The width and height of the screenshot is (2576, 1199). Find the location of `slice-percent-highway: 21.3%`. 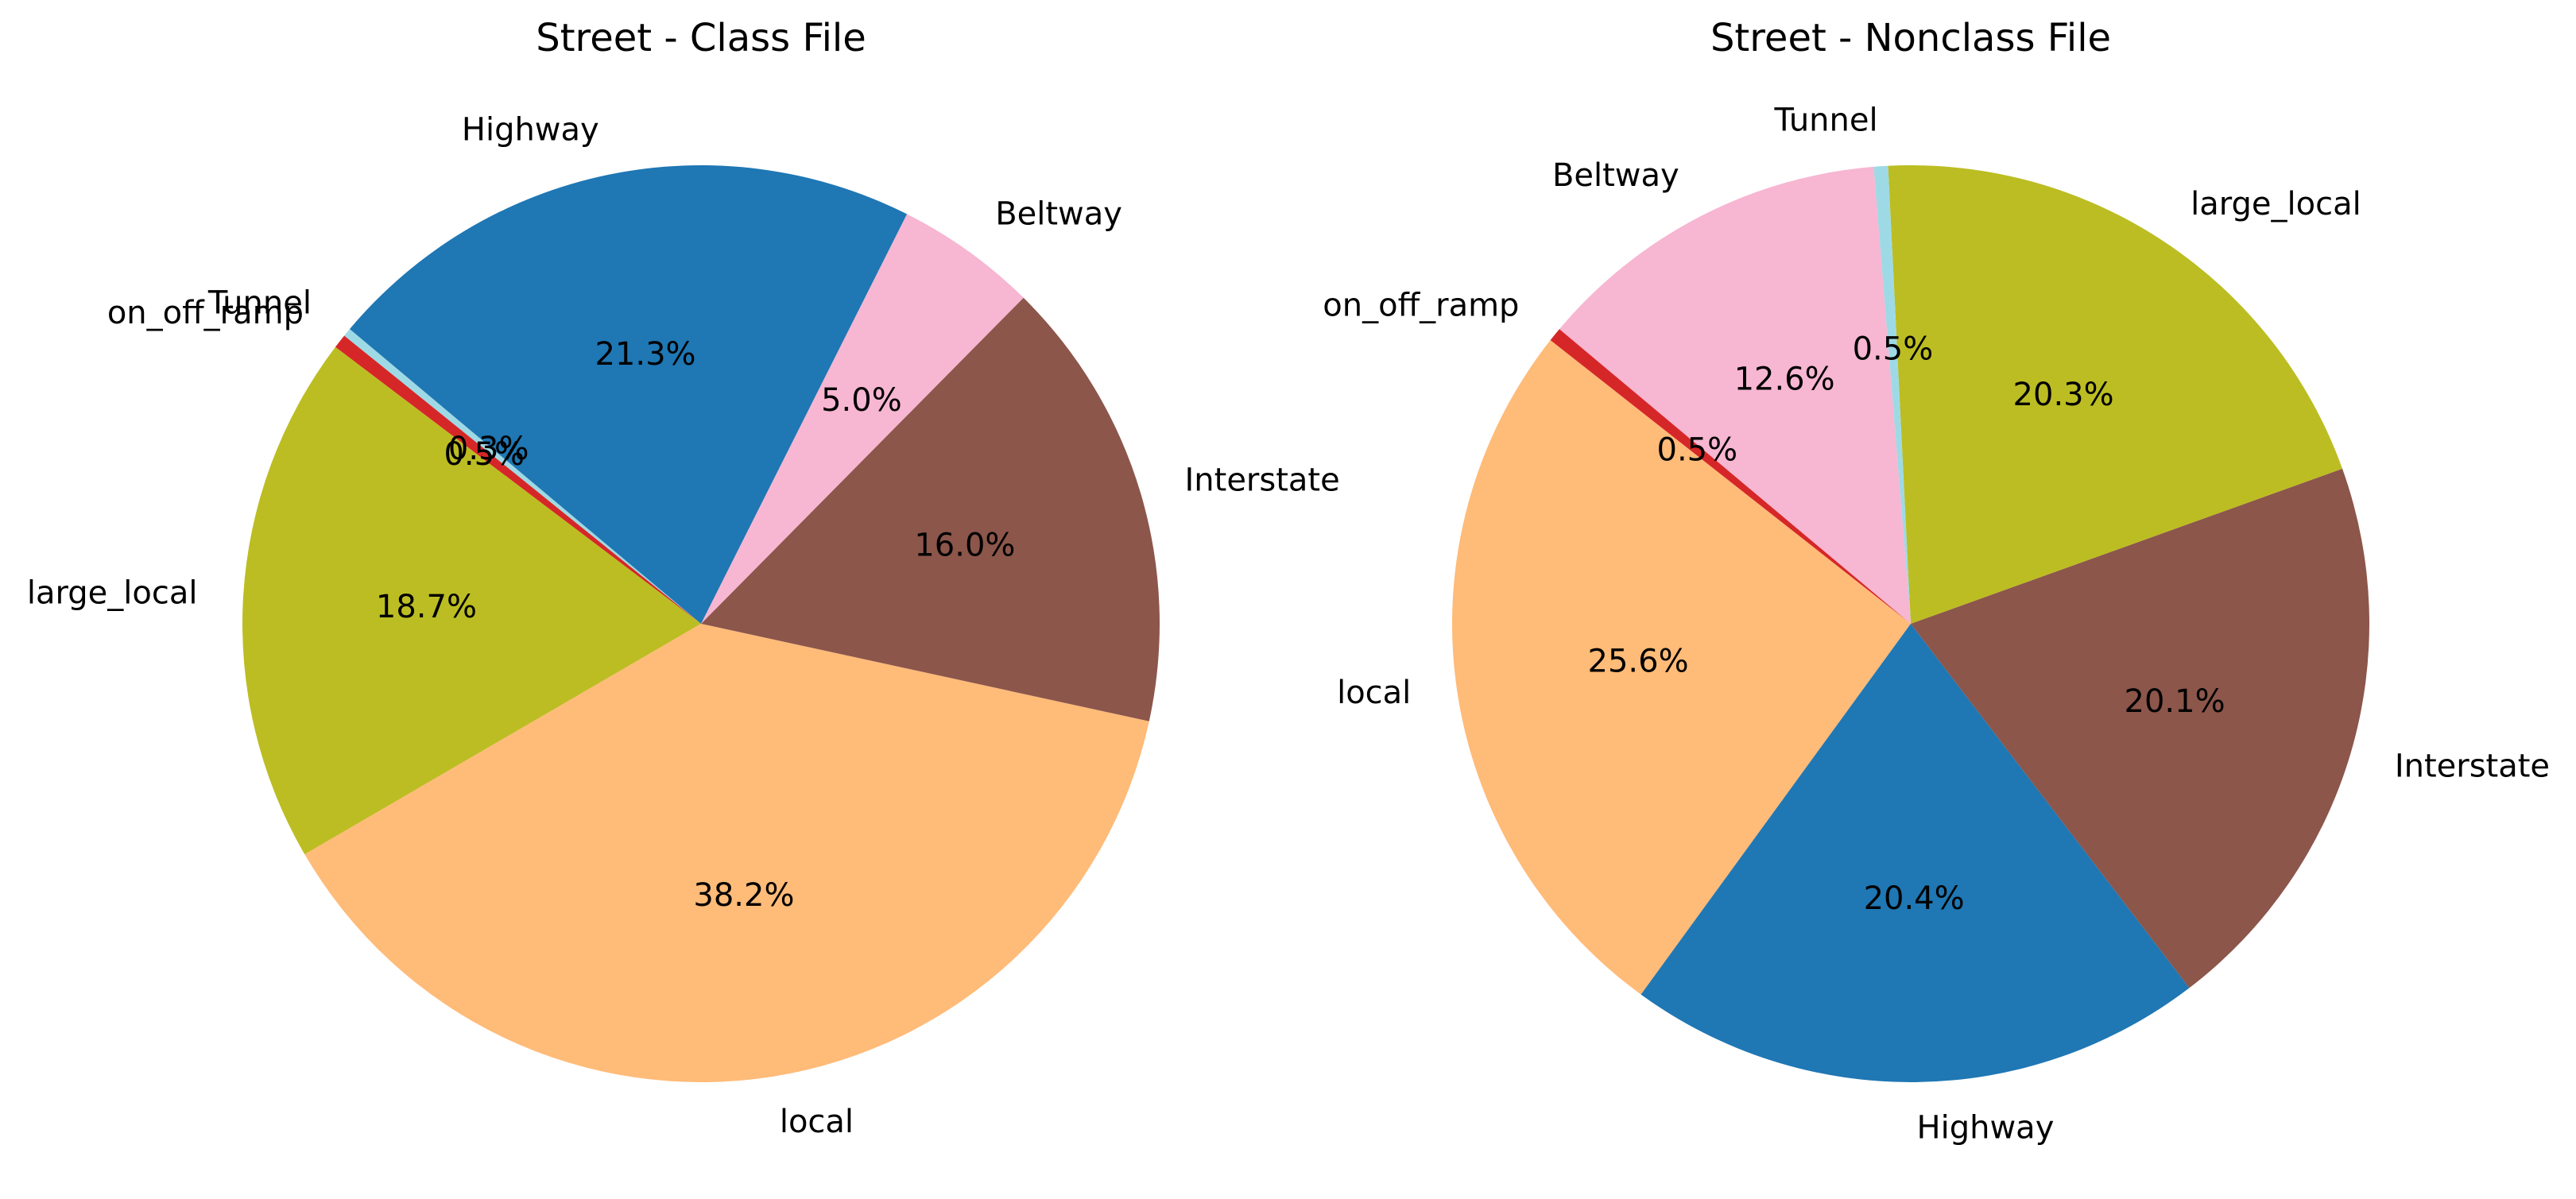

slice-percent-highway: 21.3% is located at coordinates (645, 354).